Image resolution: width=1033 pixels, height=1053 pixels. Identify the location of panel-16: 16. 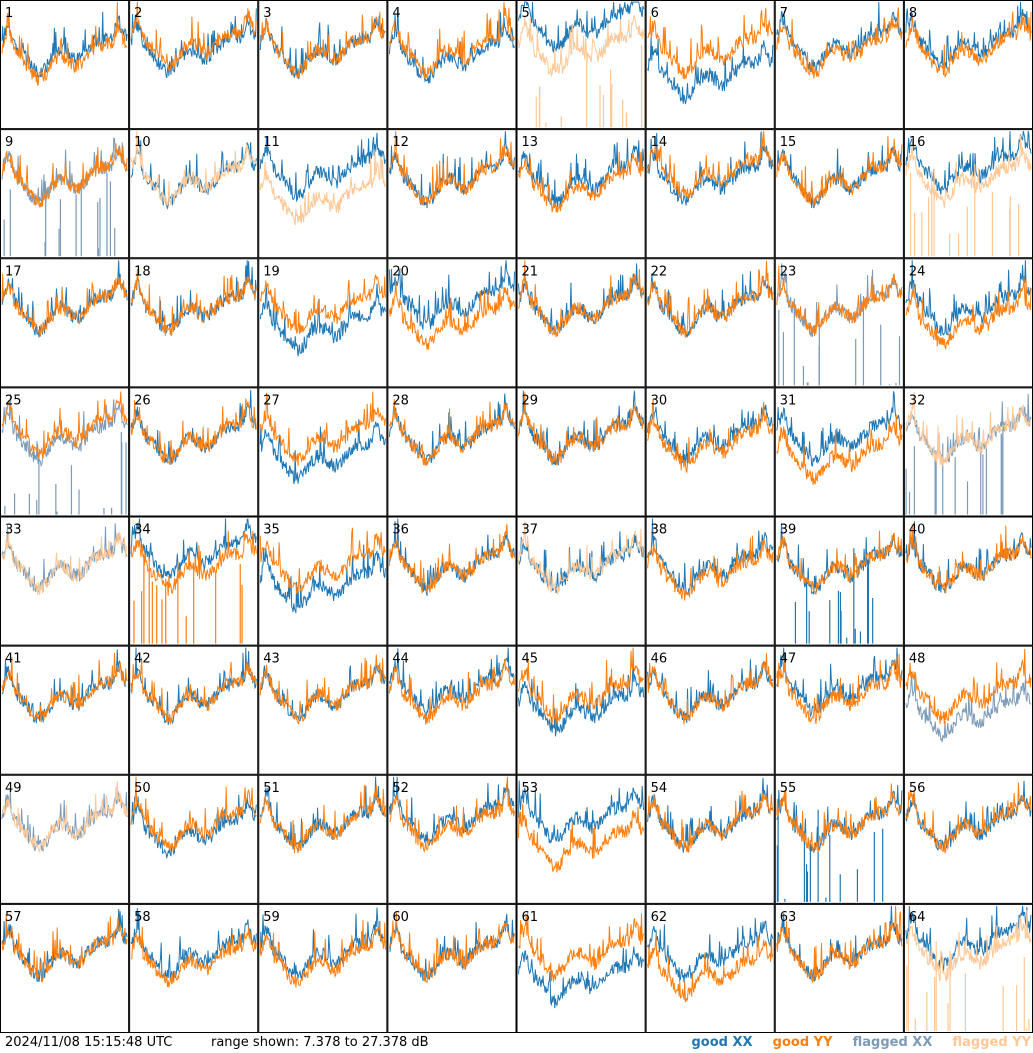
(968, 194).